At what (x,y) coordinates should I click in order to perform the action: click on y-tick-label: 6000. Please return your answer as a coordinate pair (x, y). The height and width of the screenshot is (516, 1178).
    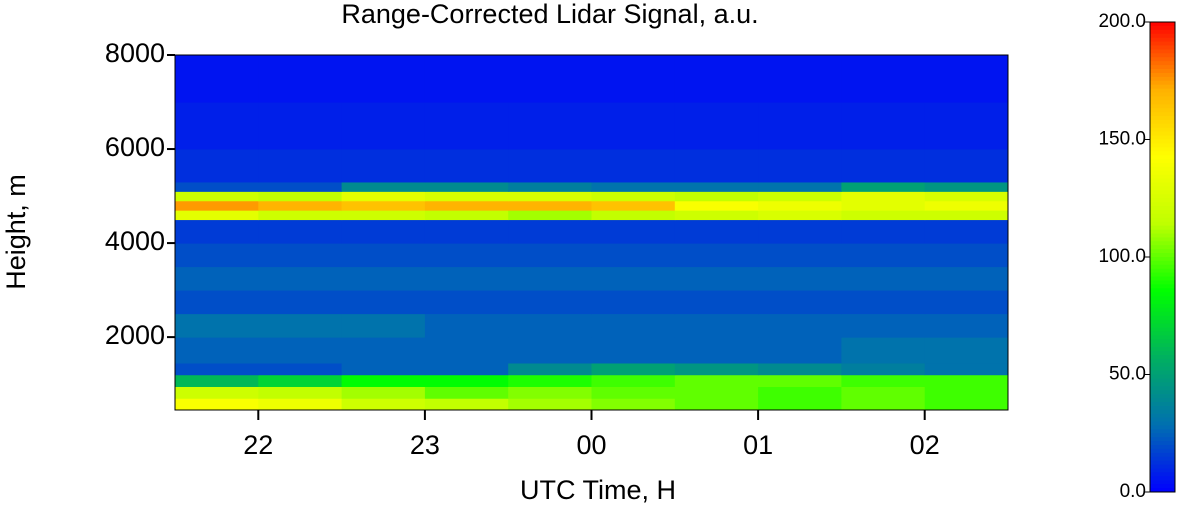
    Looking at the image, I should click on (135, 147).